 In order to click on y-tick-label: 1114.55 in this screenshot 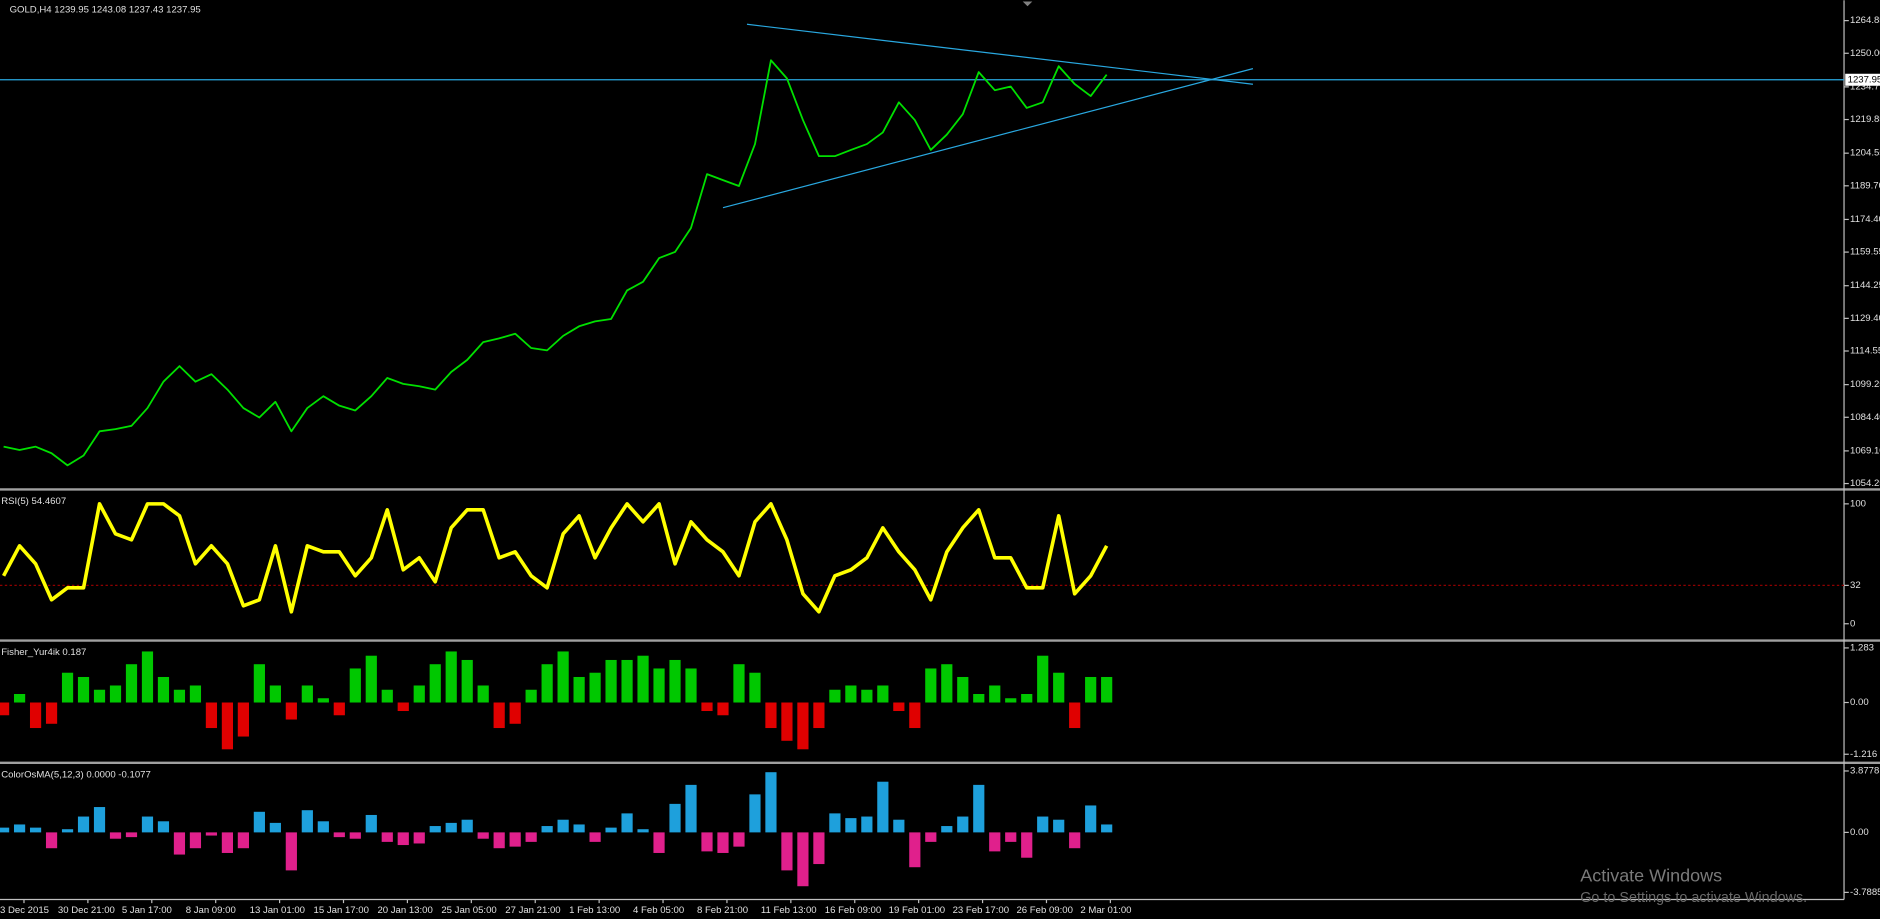, I will do `click(1865, 351)`.